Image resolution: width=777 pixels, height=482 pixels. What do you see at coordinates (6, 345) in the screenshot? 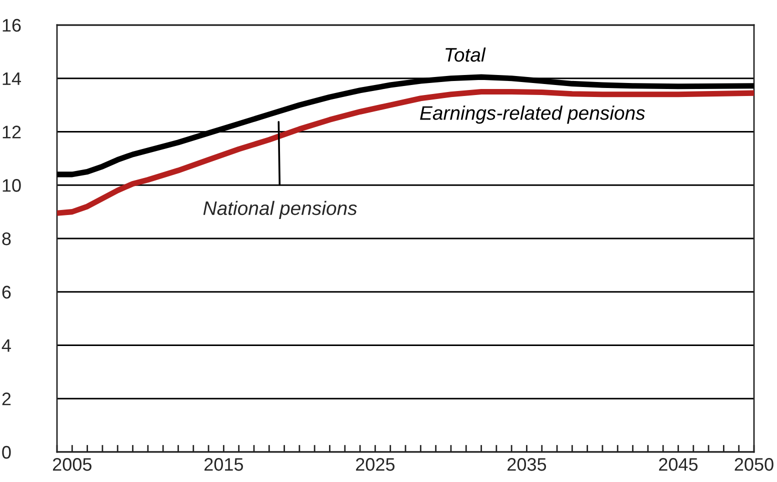
I see `y-tick-label: 4` at bounding box center [6, 345].